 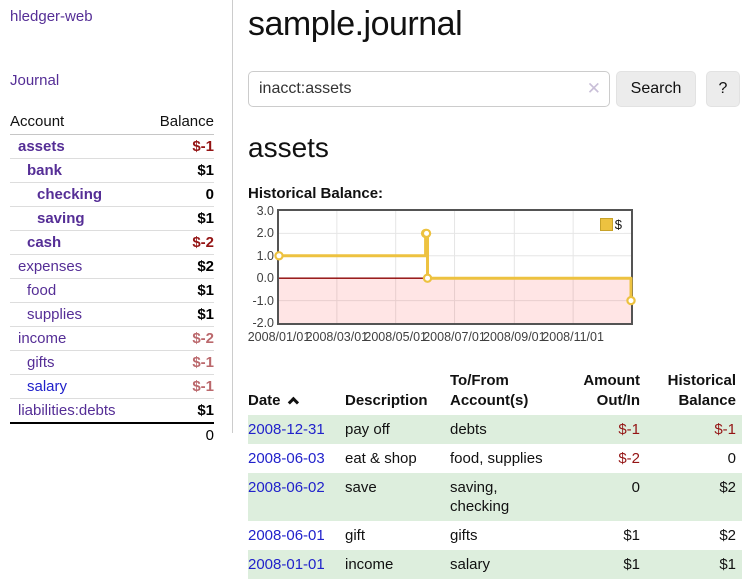 I want to click on accounts-table-header: Account Balance, so click(x=112, y=122).